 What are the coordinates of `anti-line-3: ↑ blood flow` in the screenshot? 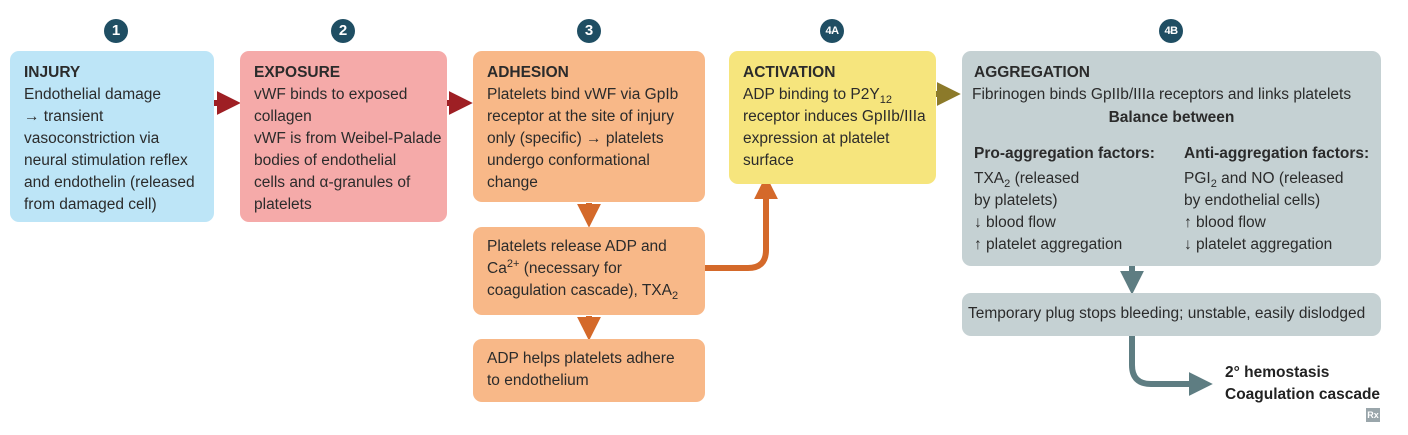 It's located at (1276, 223).